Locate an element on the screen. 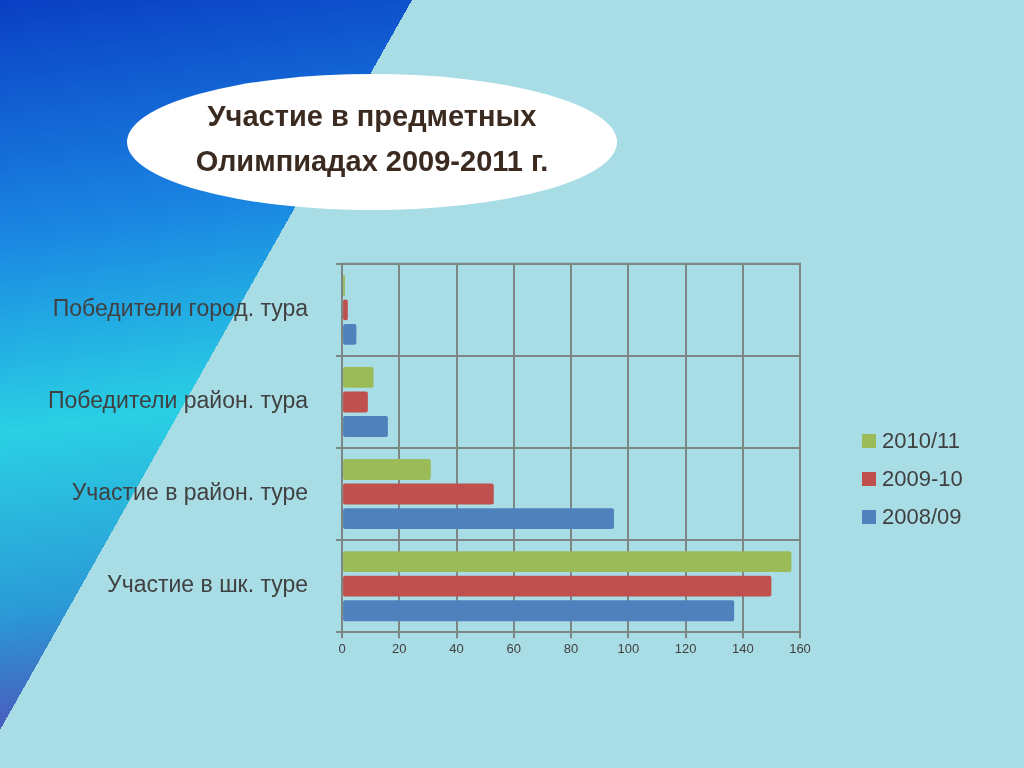 This screenshot has width=1024, height=768. legend-label: 2008/09 is located at coordinates (922, 517).